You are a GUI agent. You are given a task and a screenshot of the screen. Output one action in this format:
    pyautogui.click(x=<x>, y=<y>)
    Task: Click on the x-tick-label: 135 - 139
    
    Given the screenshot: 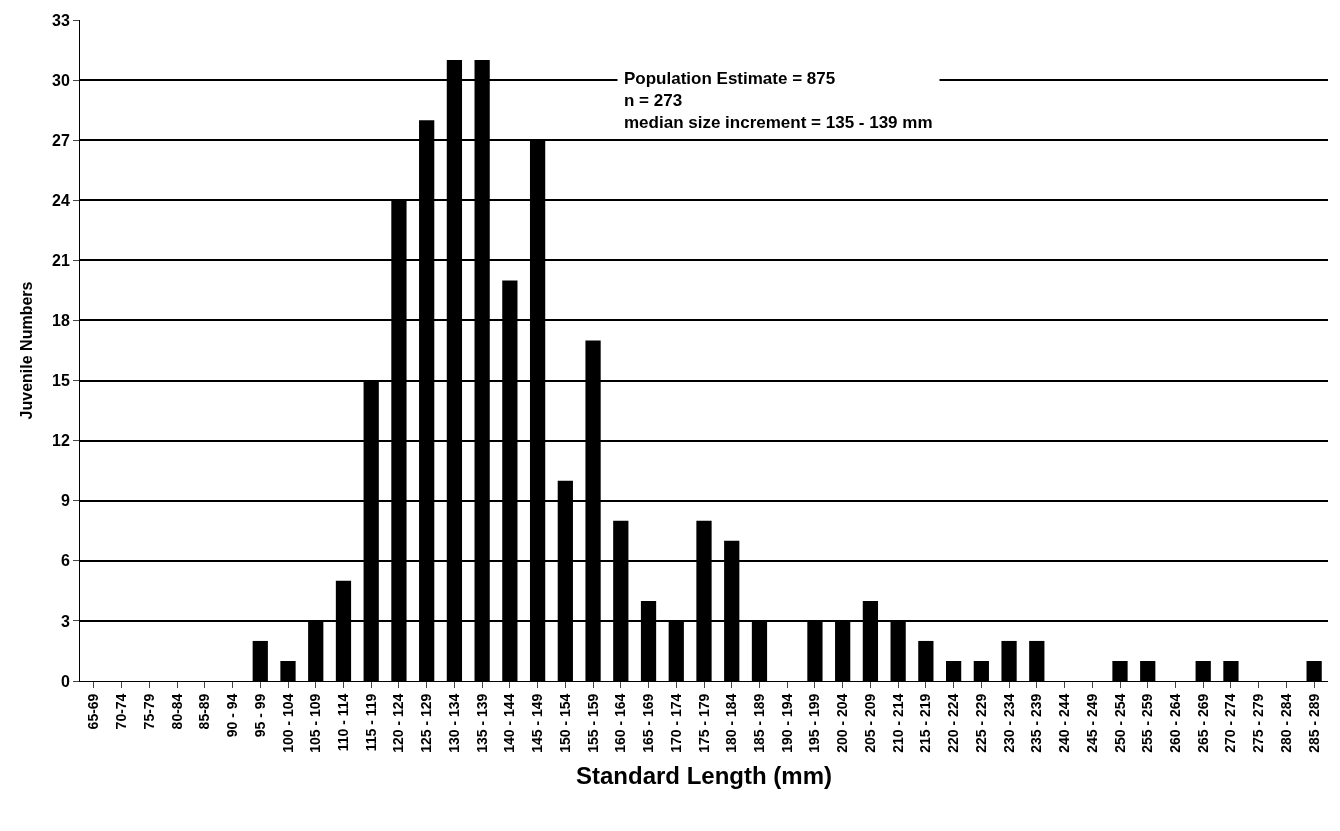 What is the action you would take?
    pyautogui.click(x=481, y=723)
    